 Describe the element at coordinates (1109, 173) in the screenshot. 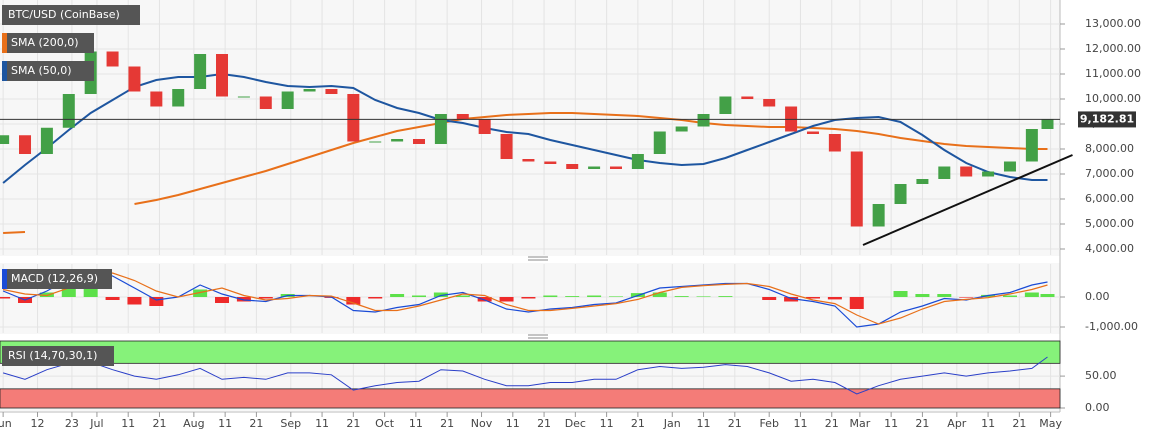

I see `y-tick-label: 7,000.00` at that location.